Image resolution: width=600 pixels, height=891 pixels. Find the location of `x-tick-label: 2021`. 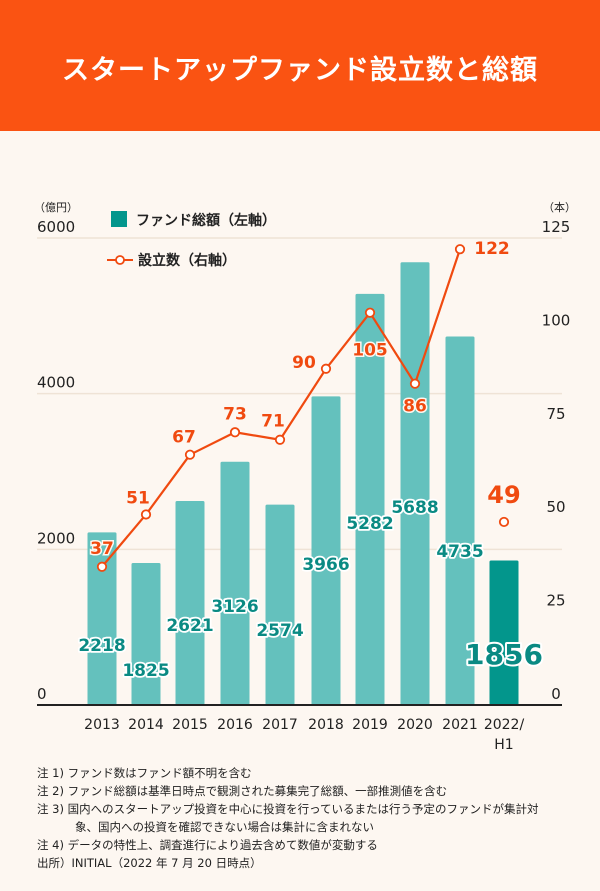

x-tick-label: 2021 is located at coordinates (460, 725).